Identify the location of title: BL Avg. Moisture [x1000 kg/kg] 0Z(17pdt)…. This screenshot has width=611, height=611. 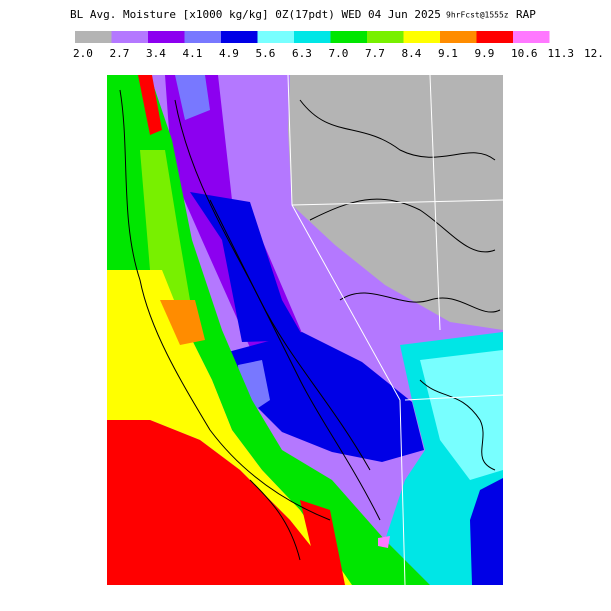
(255, 14).